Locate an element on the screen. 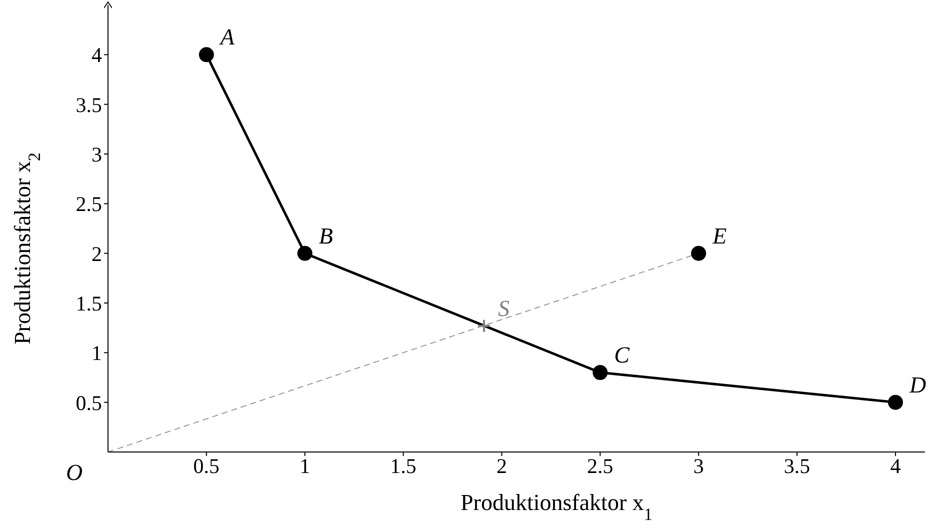  y-tick-label: 2.5 is located at coordinates (89, 204).